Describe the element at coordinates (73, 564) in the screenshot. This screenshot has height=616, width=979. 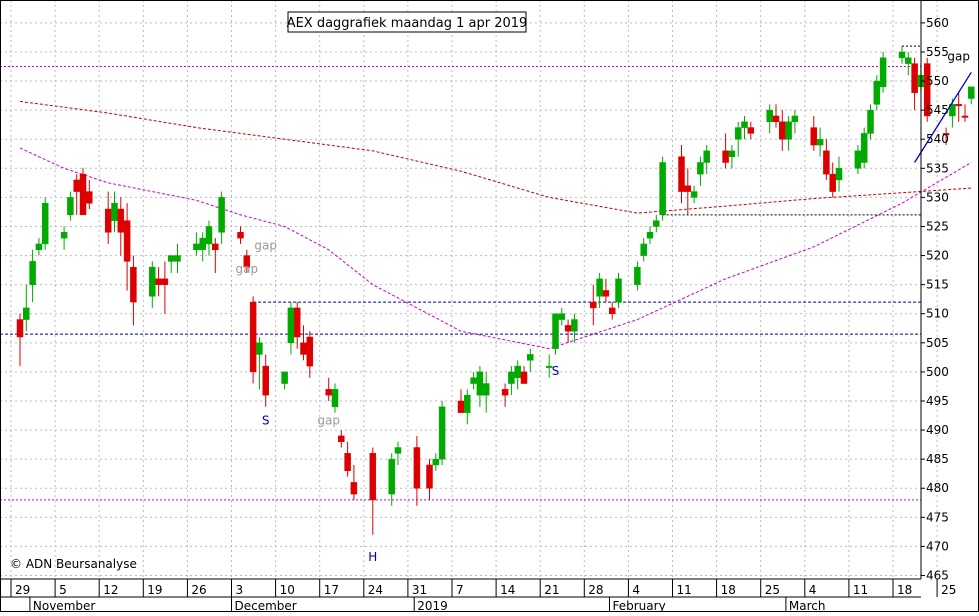
I see `copyright-text: © ADN Beursanalyse` at that location.